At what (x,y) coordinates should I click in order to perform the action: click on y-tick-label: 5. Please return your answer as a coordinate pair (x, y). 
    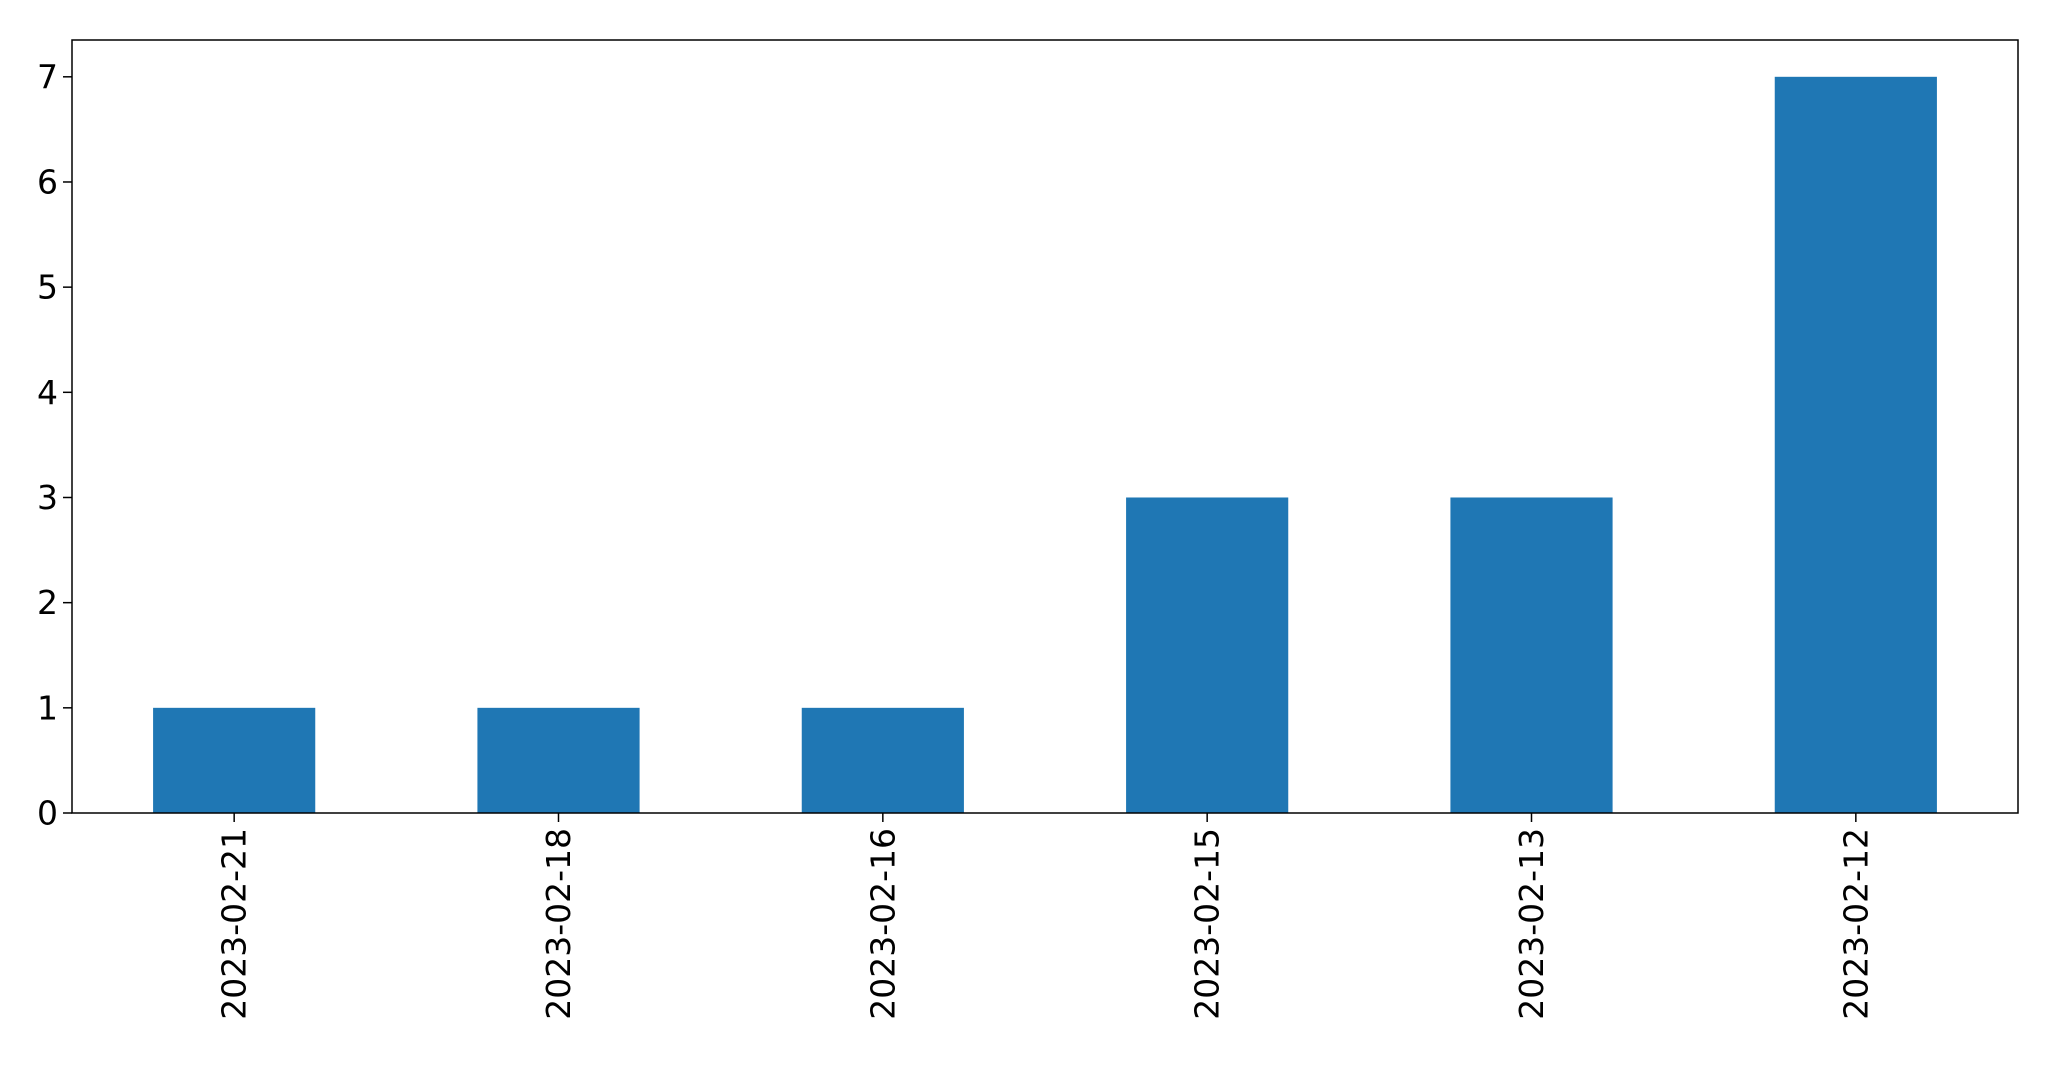
    Looking at the image, I should click on (47, 287).